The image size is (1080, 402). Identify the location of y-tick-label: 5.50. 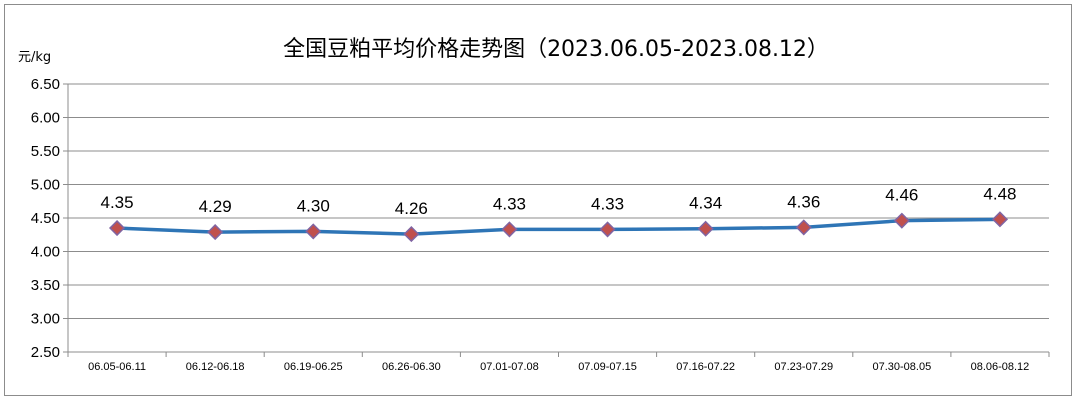
(45, 151).